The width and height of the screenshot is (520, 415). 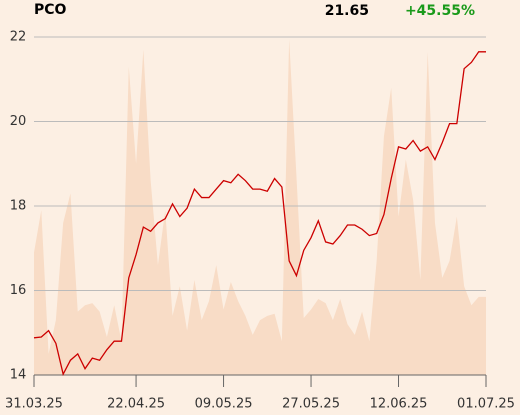 What do you see at coordinates (18, 290) in the screenshot?
I see `y-tick-label: 16` at bounding box center [18, 290].